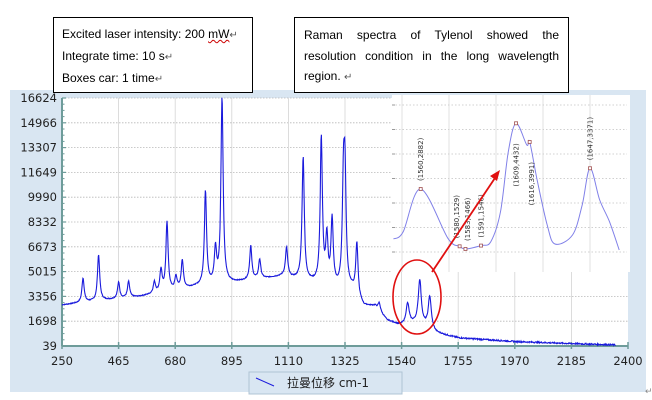  Describe the element at coordinates (464, 223) in the screenshot. I see `annotation-arrow` at that location.